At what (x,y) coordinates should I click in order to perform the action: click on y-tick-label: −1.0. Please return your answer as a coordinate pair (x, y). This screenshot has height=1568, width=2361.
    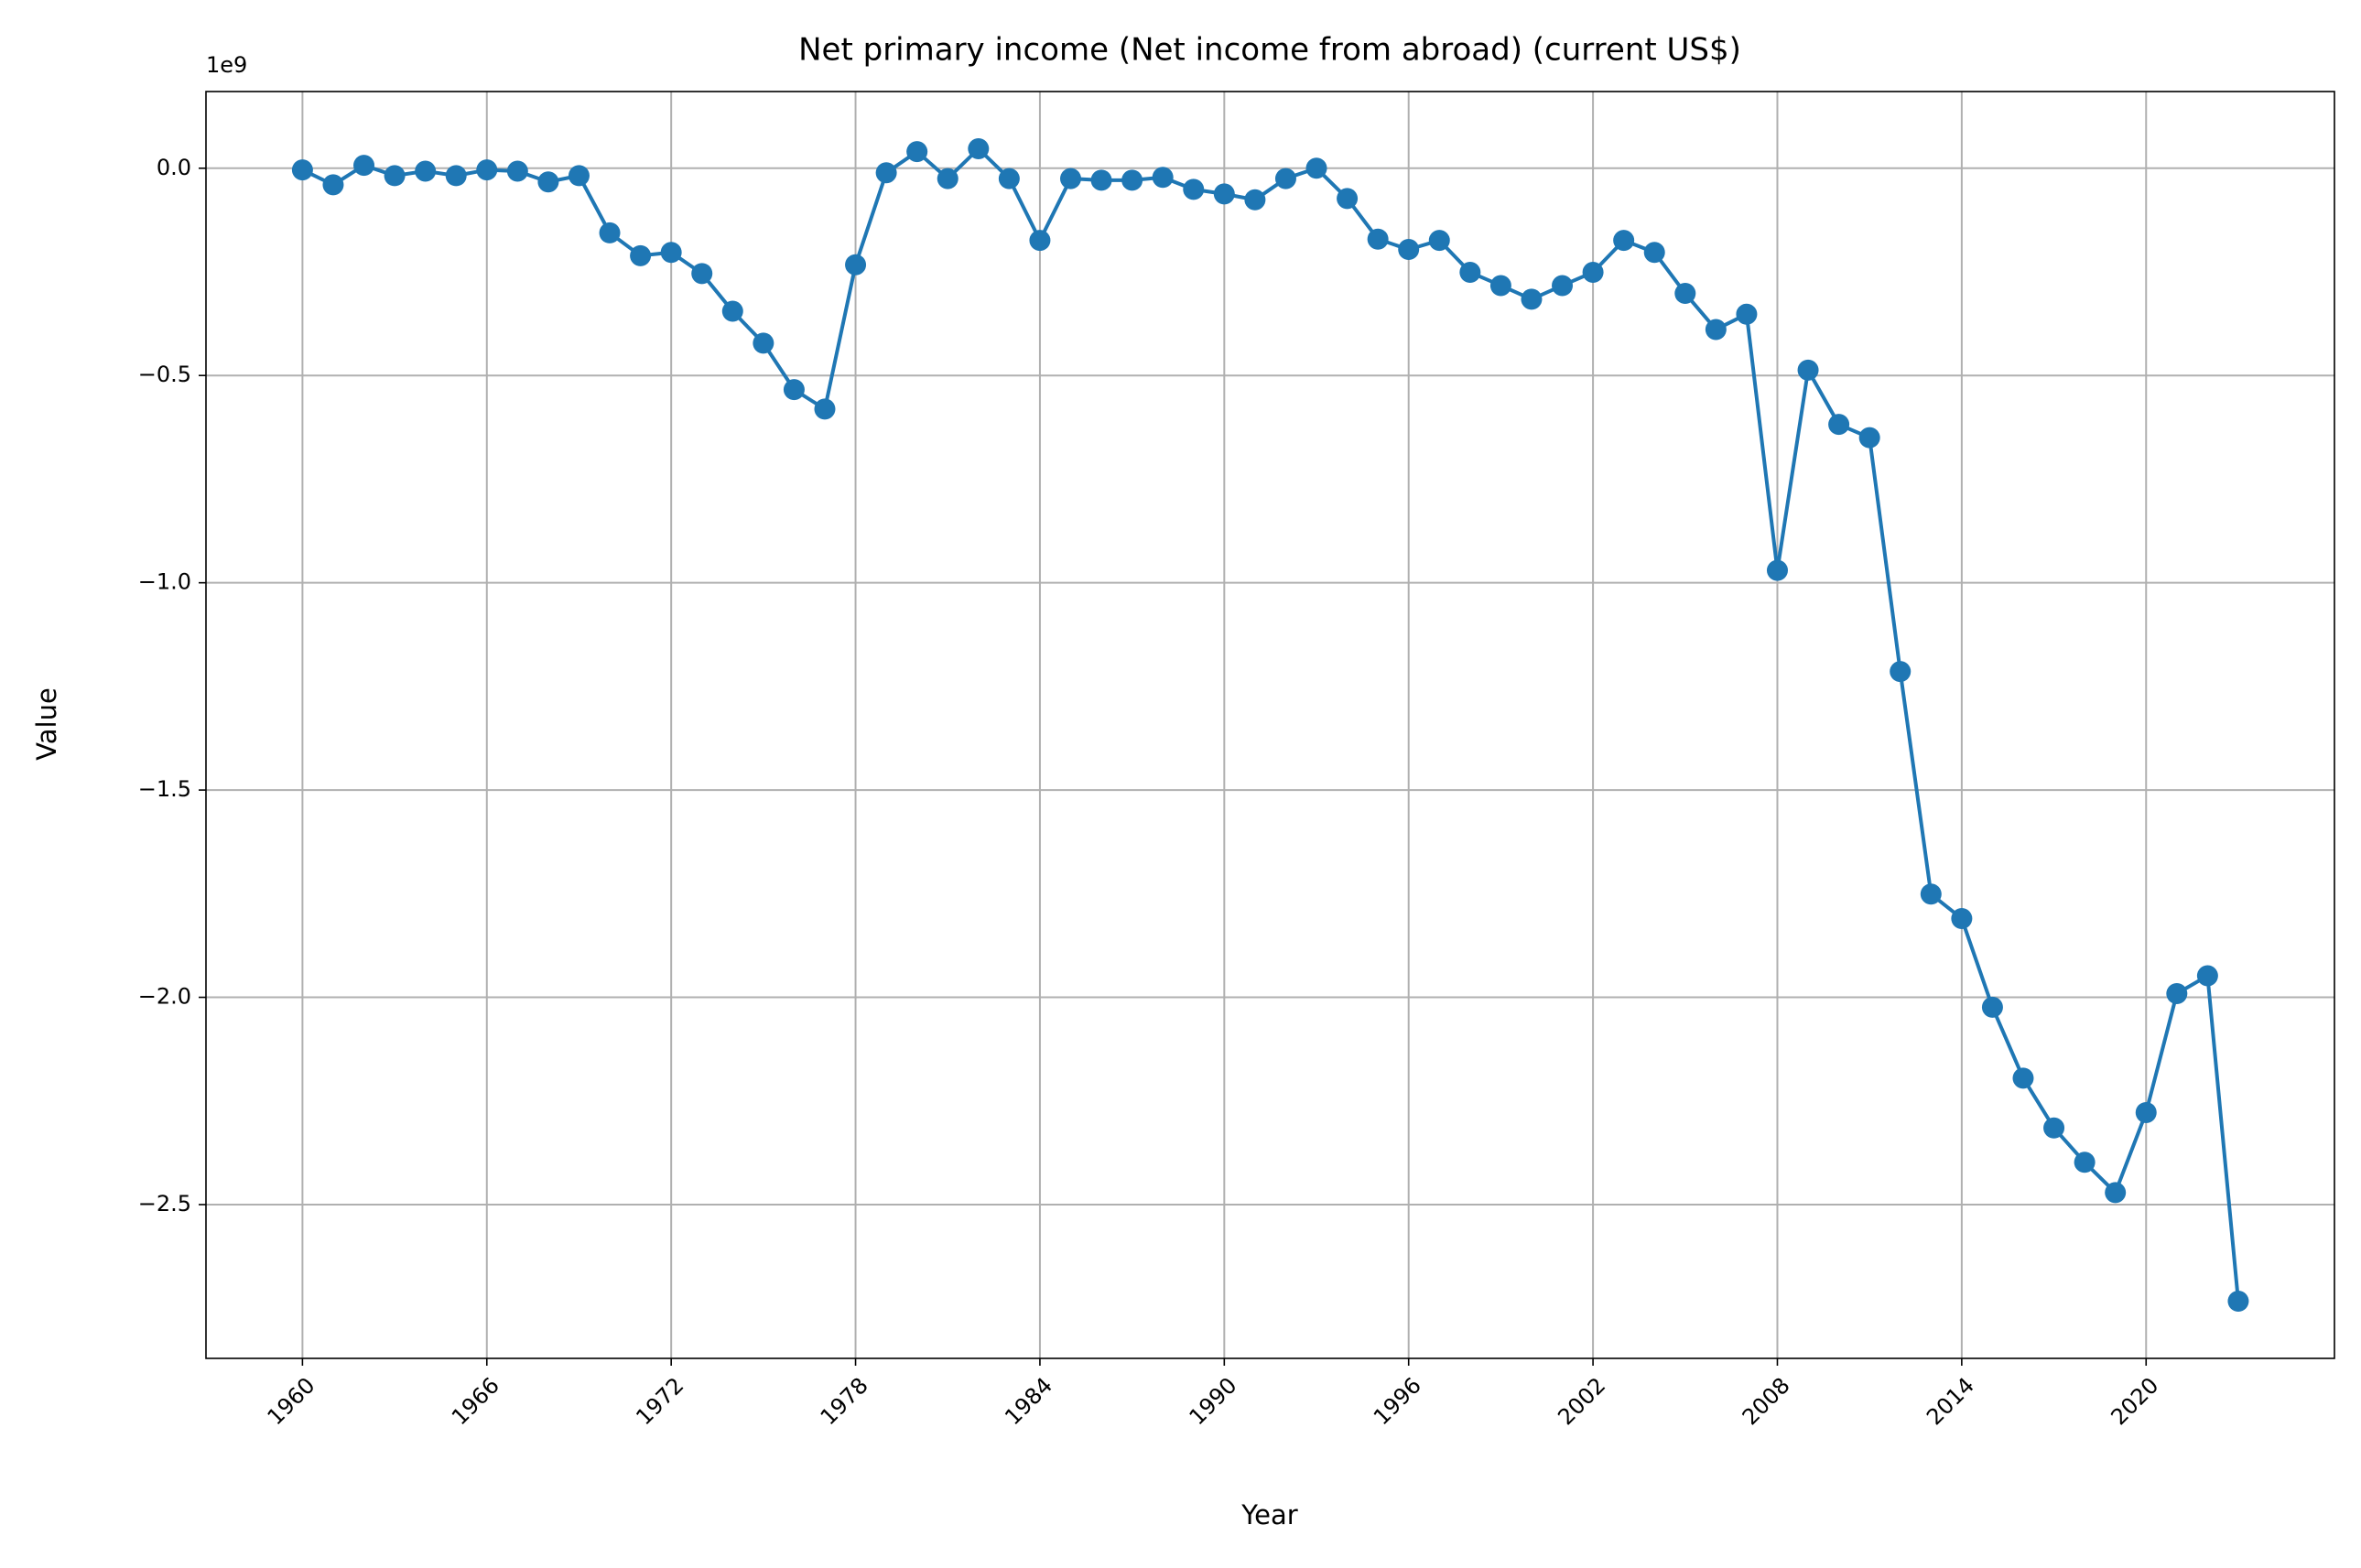
    Looking at the image, I should click on (164, 582).